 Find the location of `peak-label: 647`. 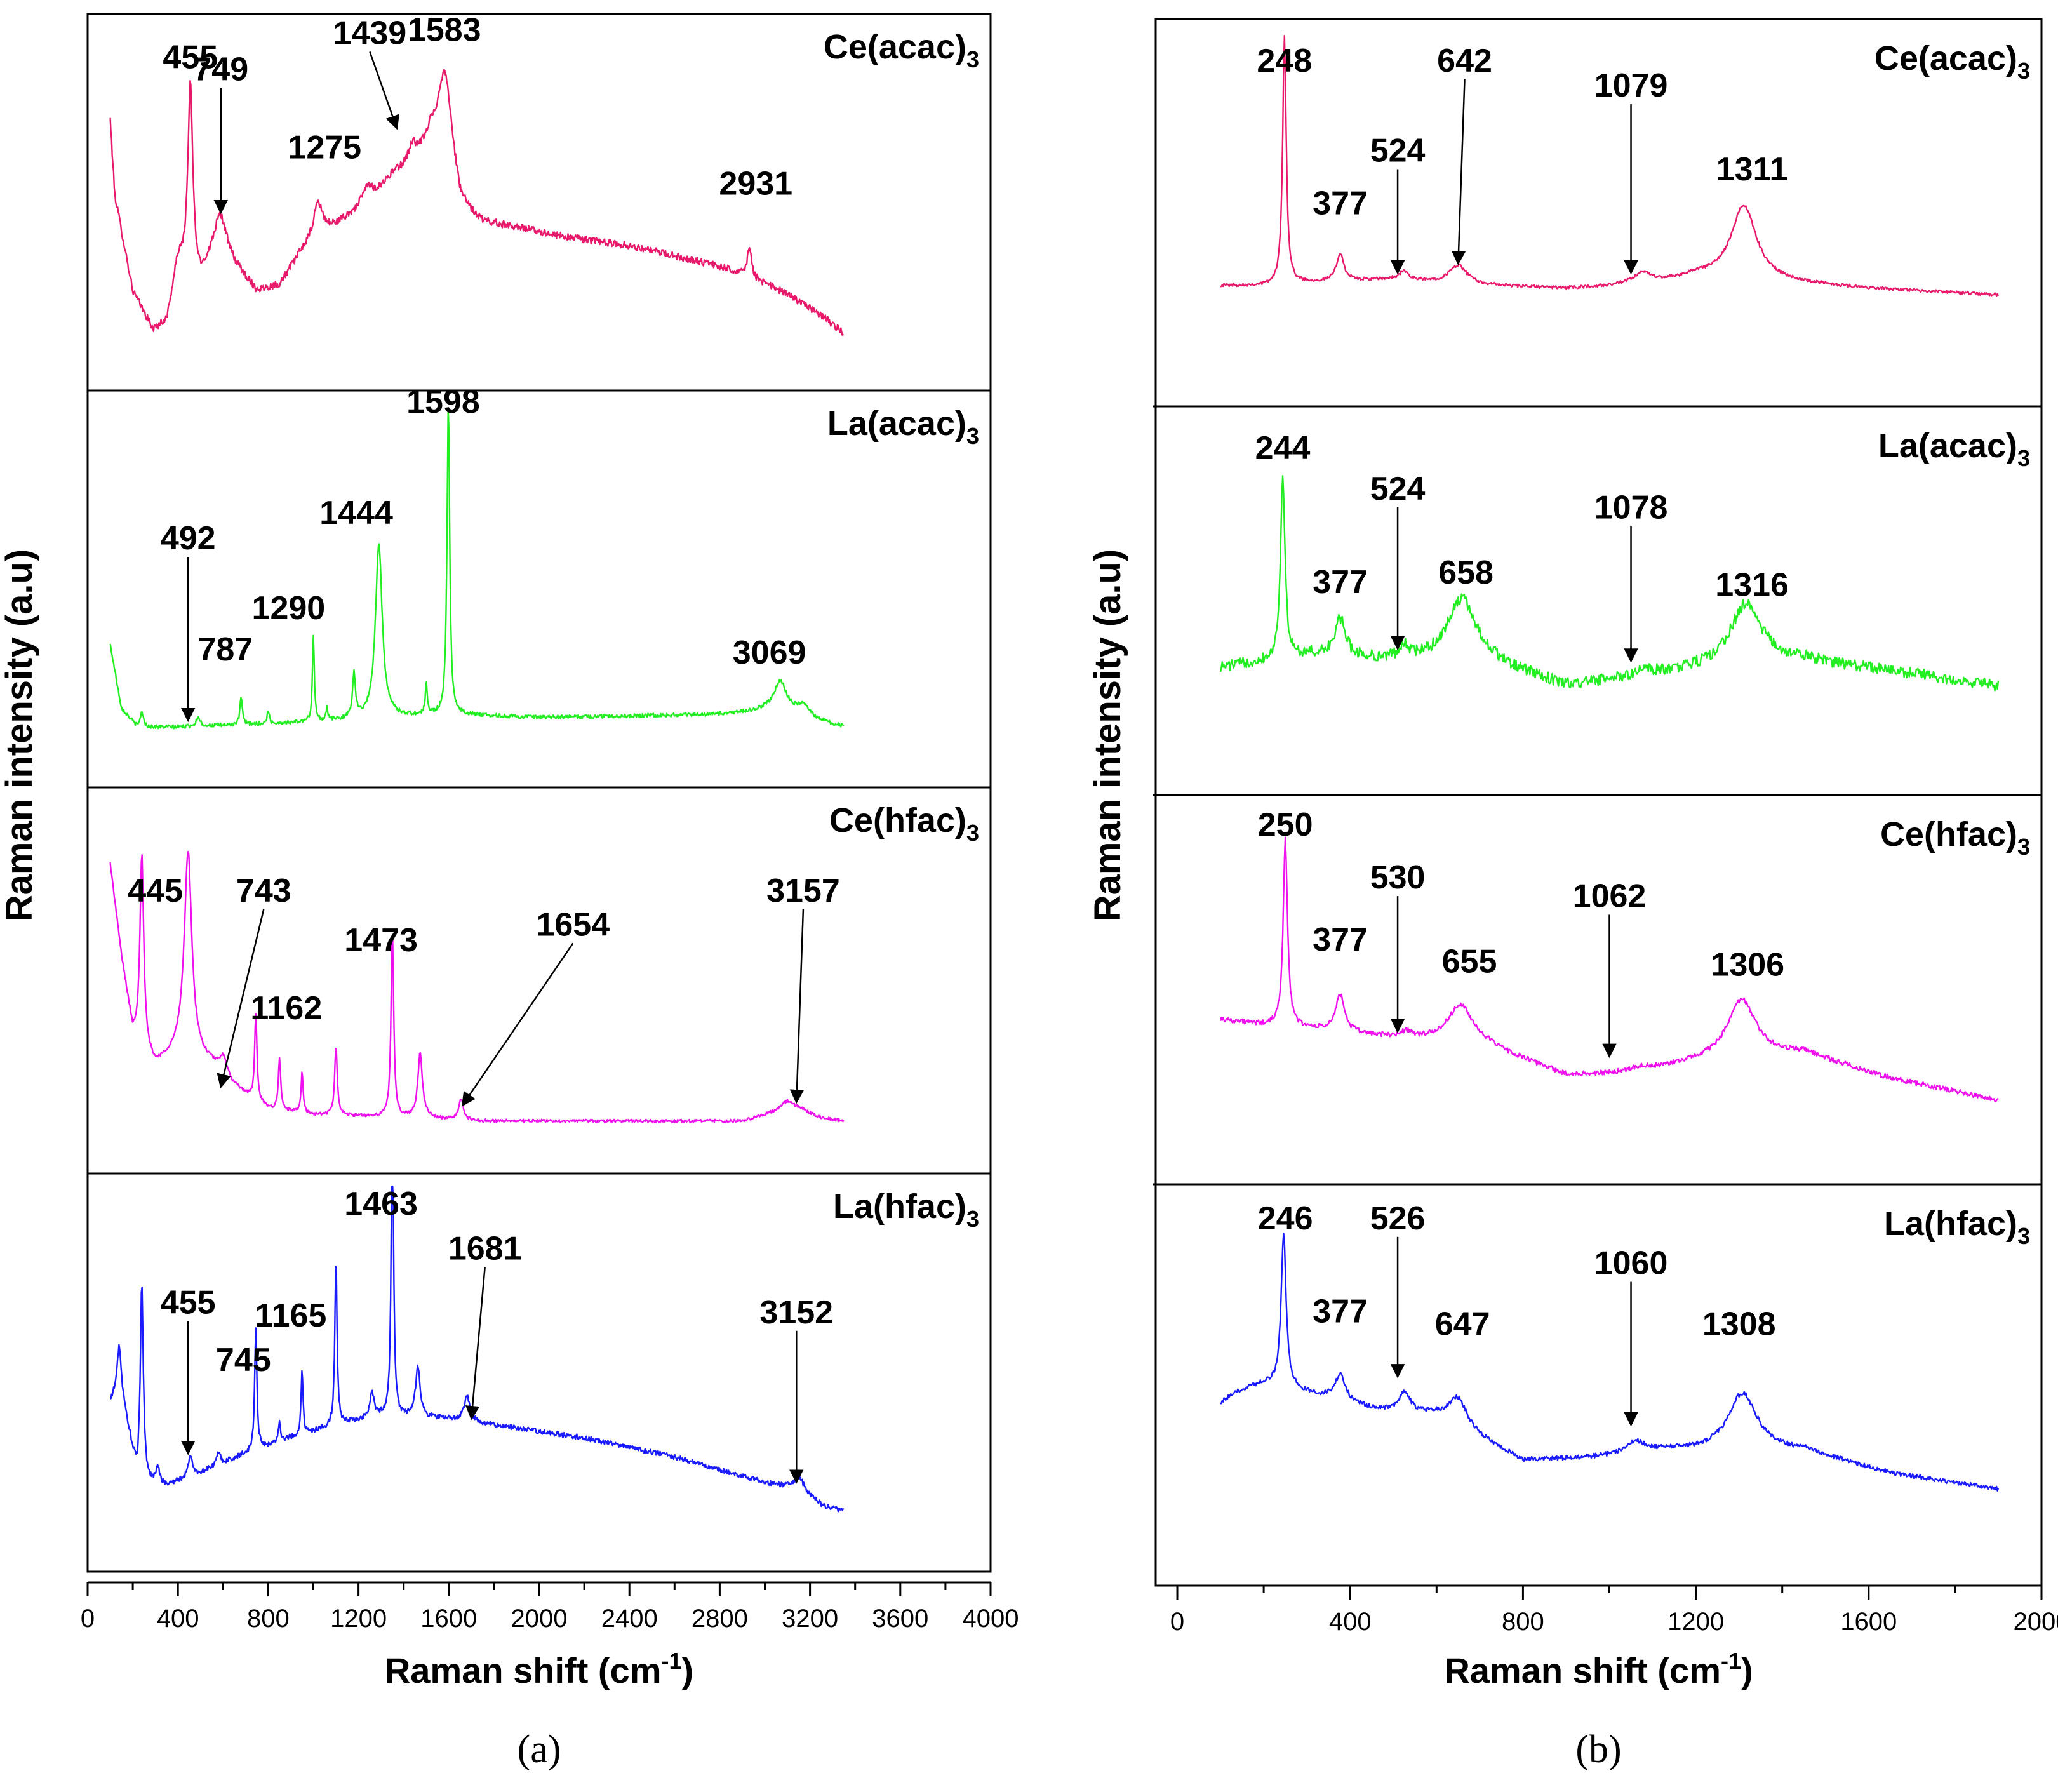

peak-label: 647 is located at coordinates (1462, 1324).